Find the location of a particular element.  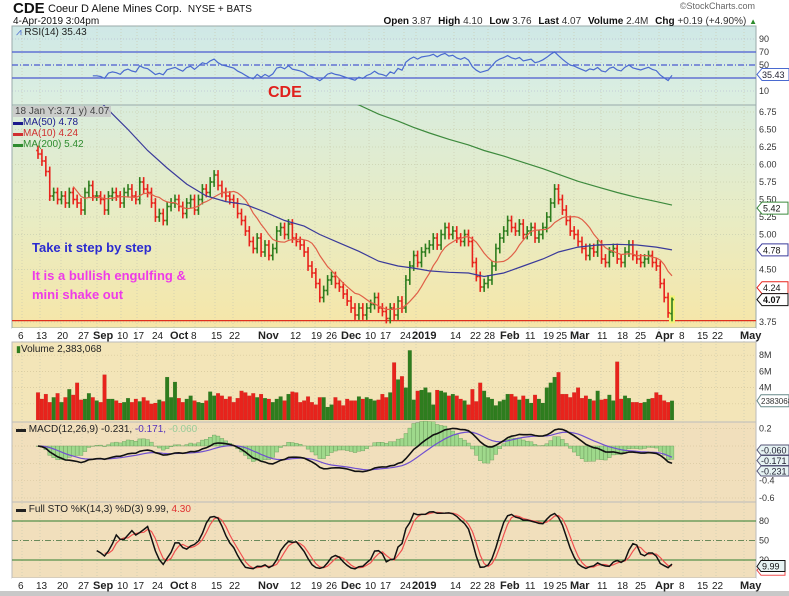

price-tick-label: 5.00 is located at coordinates (768, 235).